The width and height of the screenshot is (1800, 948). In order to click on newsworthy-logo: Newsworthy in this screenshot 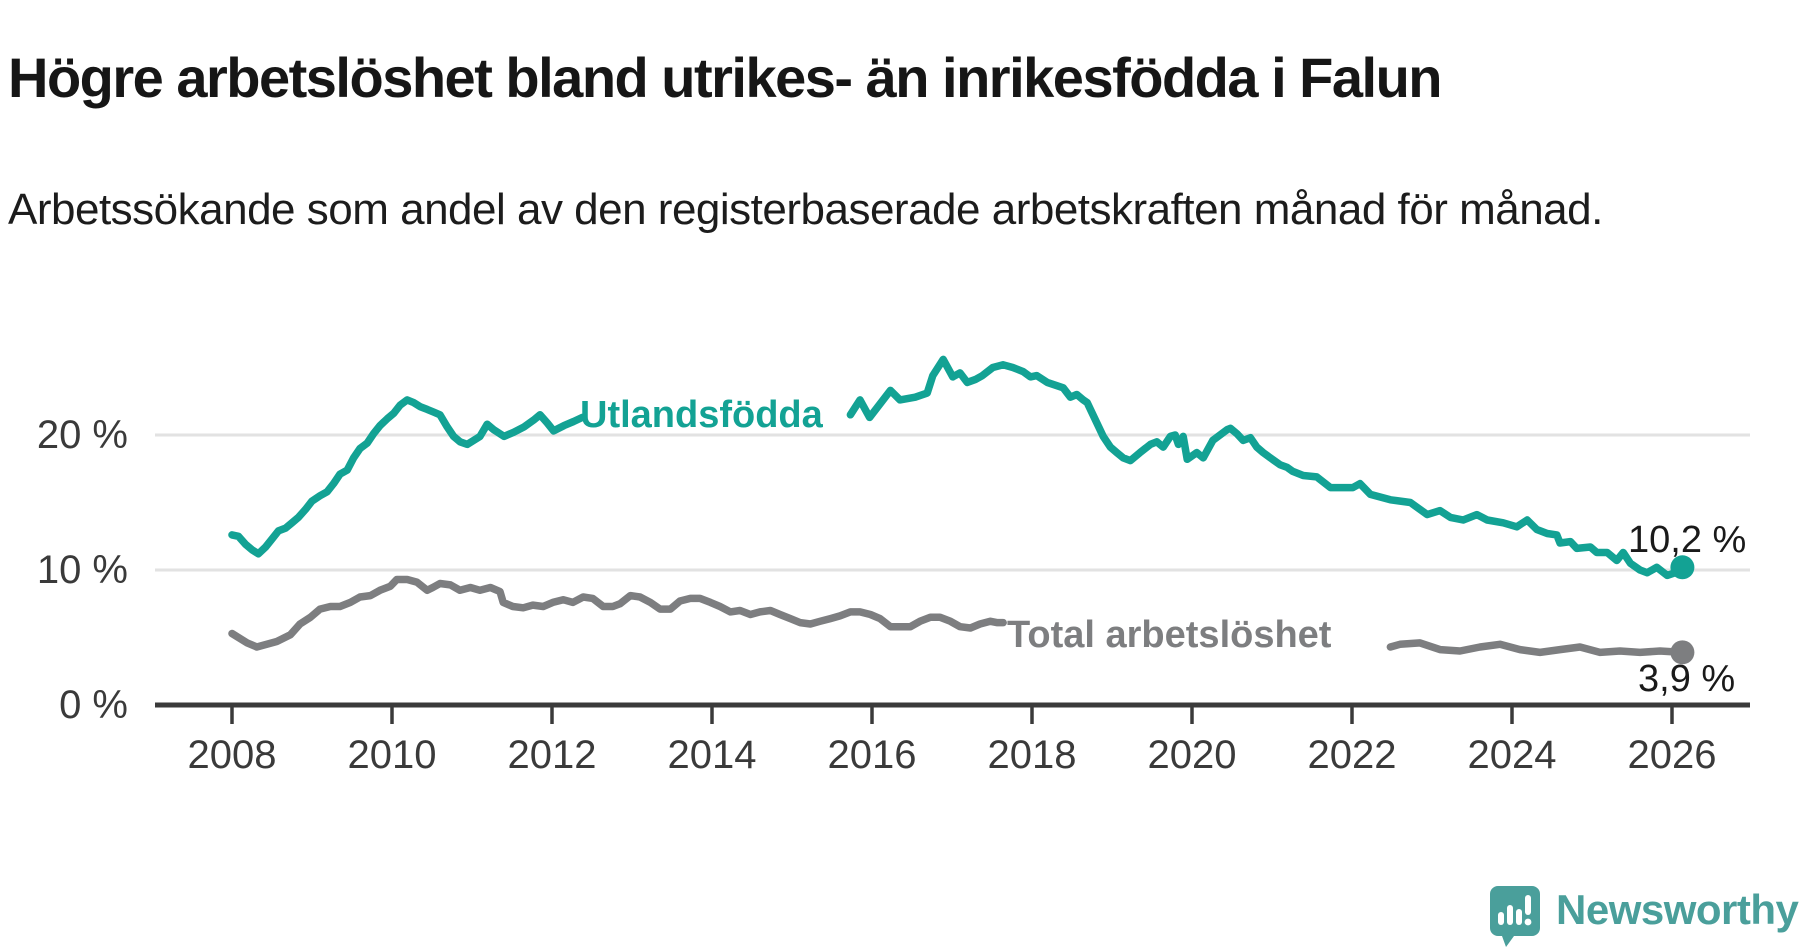, I will do `click(1643, 916)`.